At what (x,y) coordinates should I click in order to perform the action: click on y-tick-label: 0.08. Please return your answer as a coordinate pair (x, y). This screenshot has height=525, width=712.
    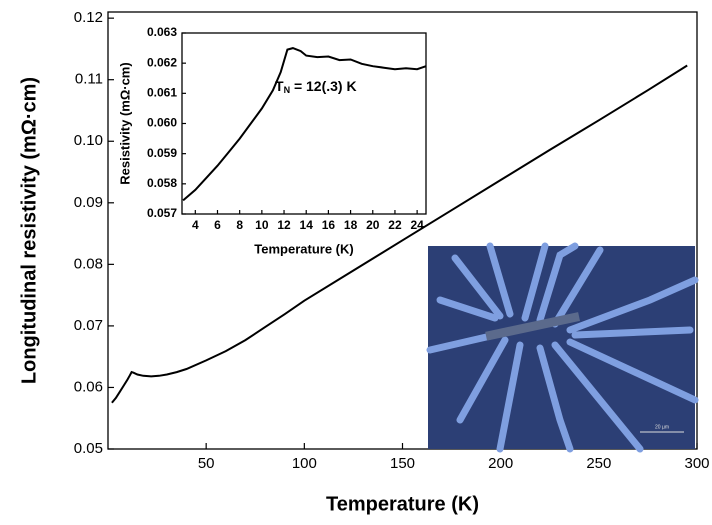
    Looking at the image, I should click on (88, 263).